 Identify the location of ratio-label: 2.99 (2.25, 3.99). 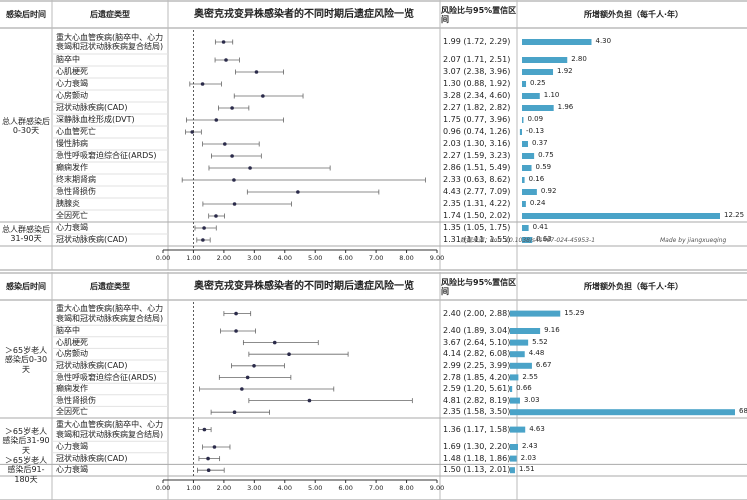
(477, 366).